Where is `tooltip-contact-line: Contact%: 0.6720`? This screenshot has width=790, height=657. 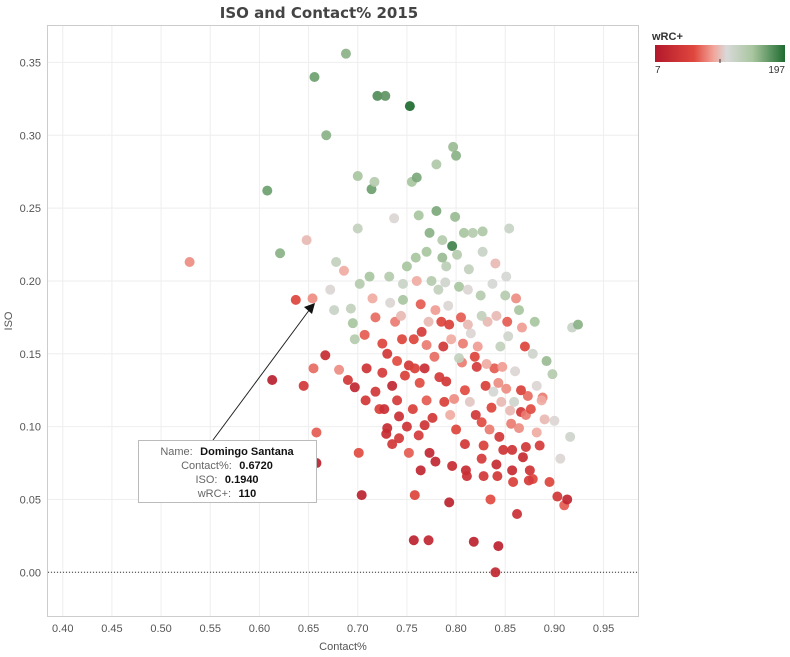
tooltip-contact-line: Contact%: 0.6720 is located at coordinates (227, 464).